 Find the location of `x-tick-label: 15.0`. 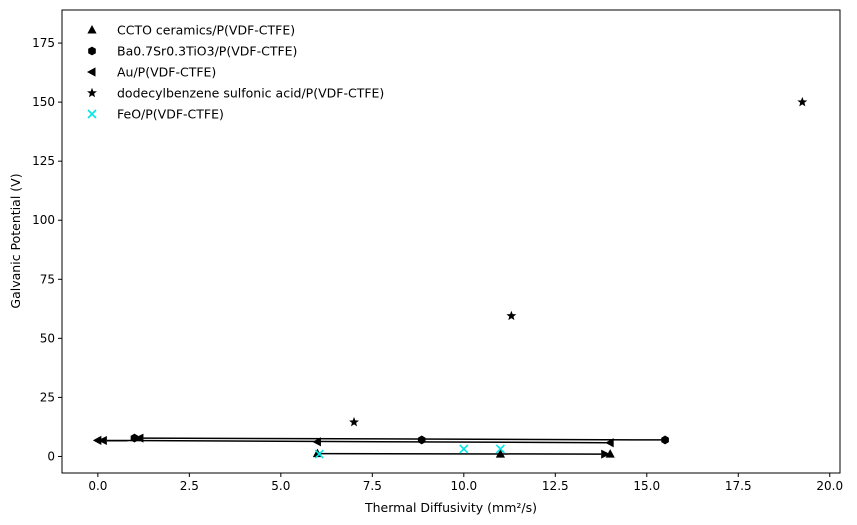

x-tick-label: 15.0 is located at coordinates (646, 486).